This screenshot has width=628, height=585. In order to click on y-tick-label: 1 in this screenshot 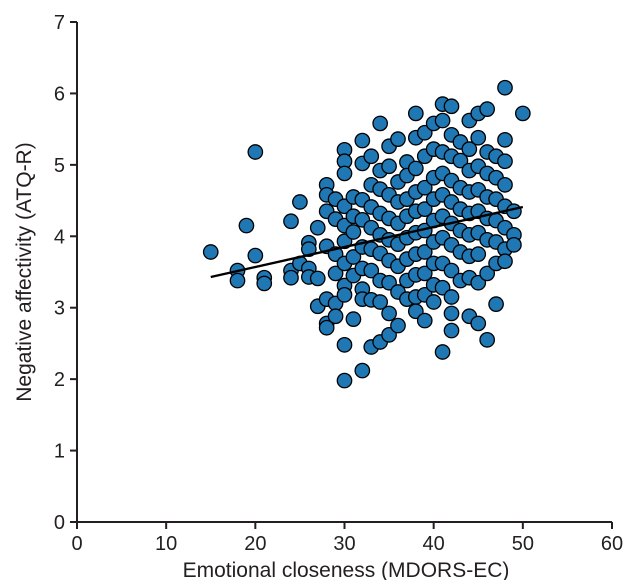, I will do `click(59, 452)`.